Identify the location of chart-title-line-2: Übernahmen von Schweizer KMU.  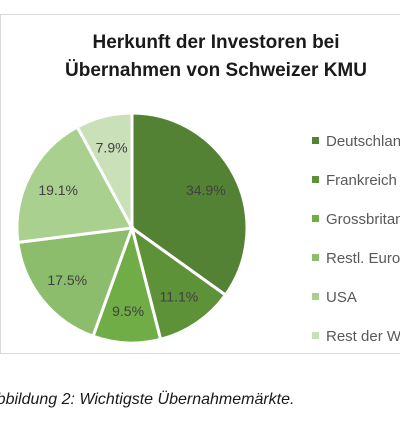
(216, 70).